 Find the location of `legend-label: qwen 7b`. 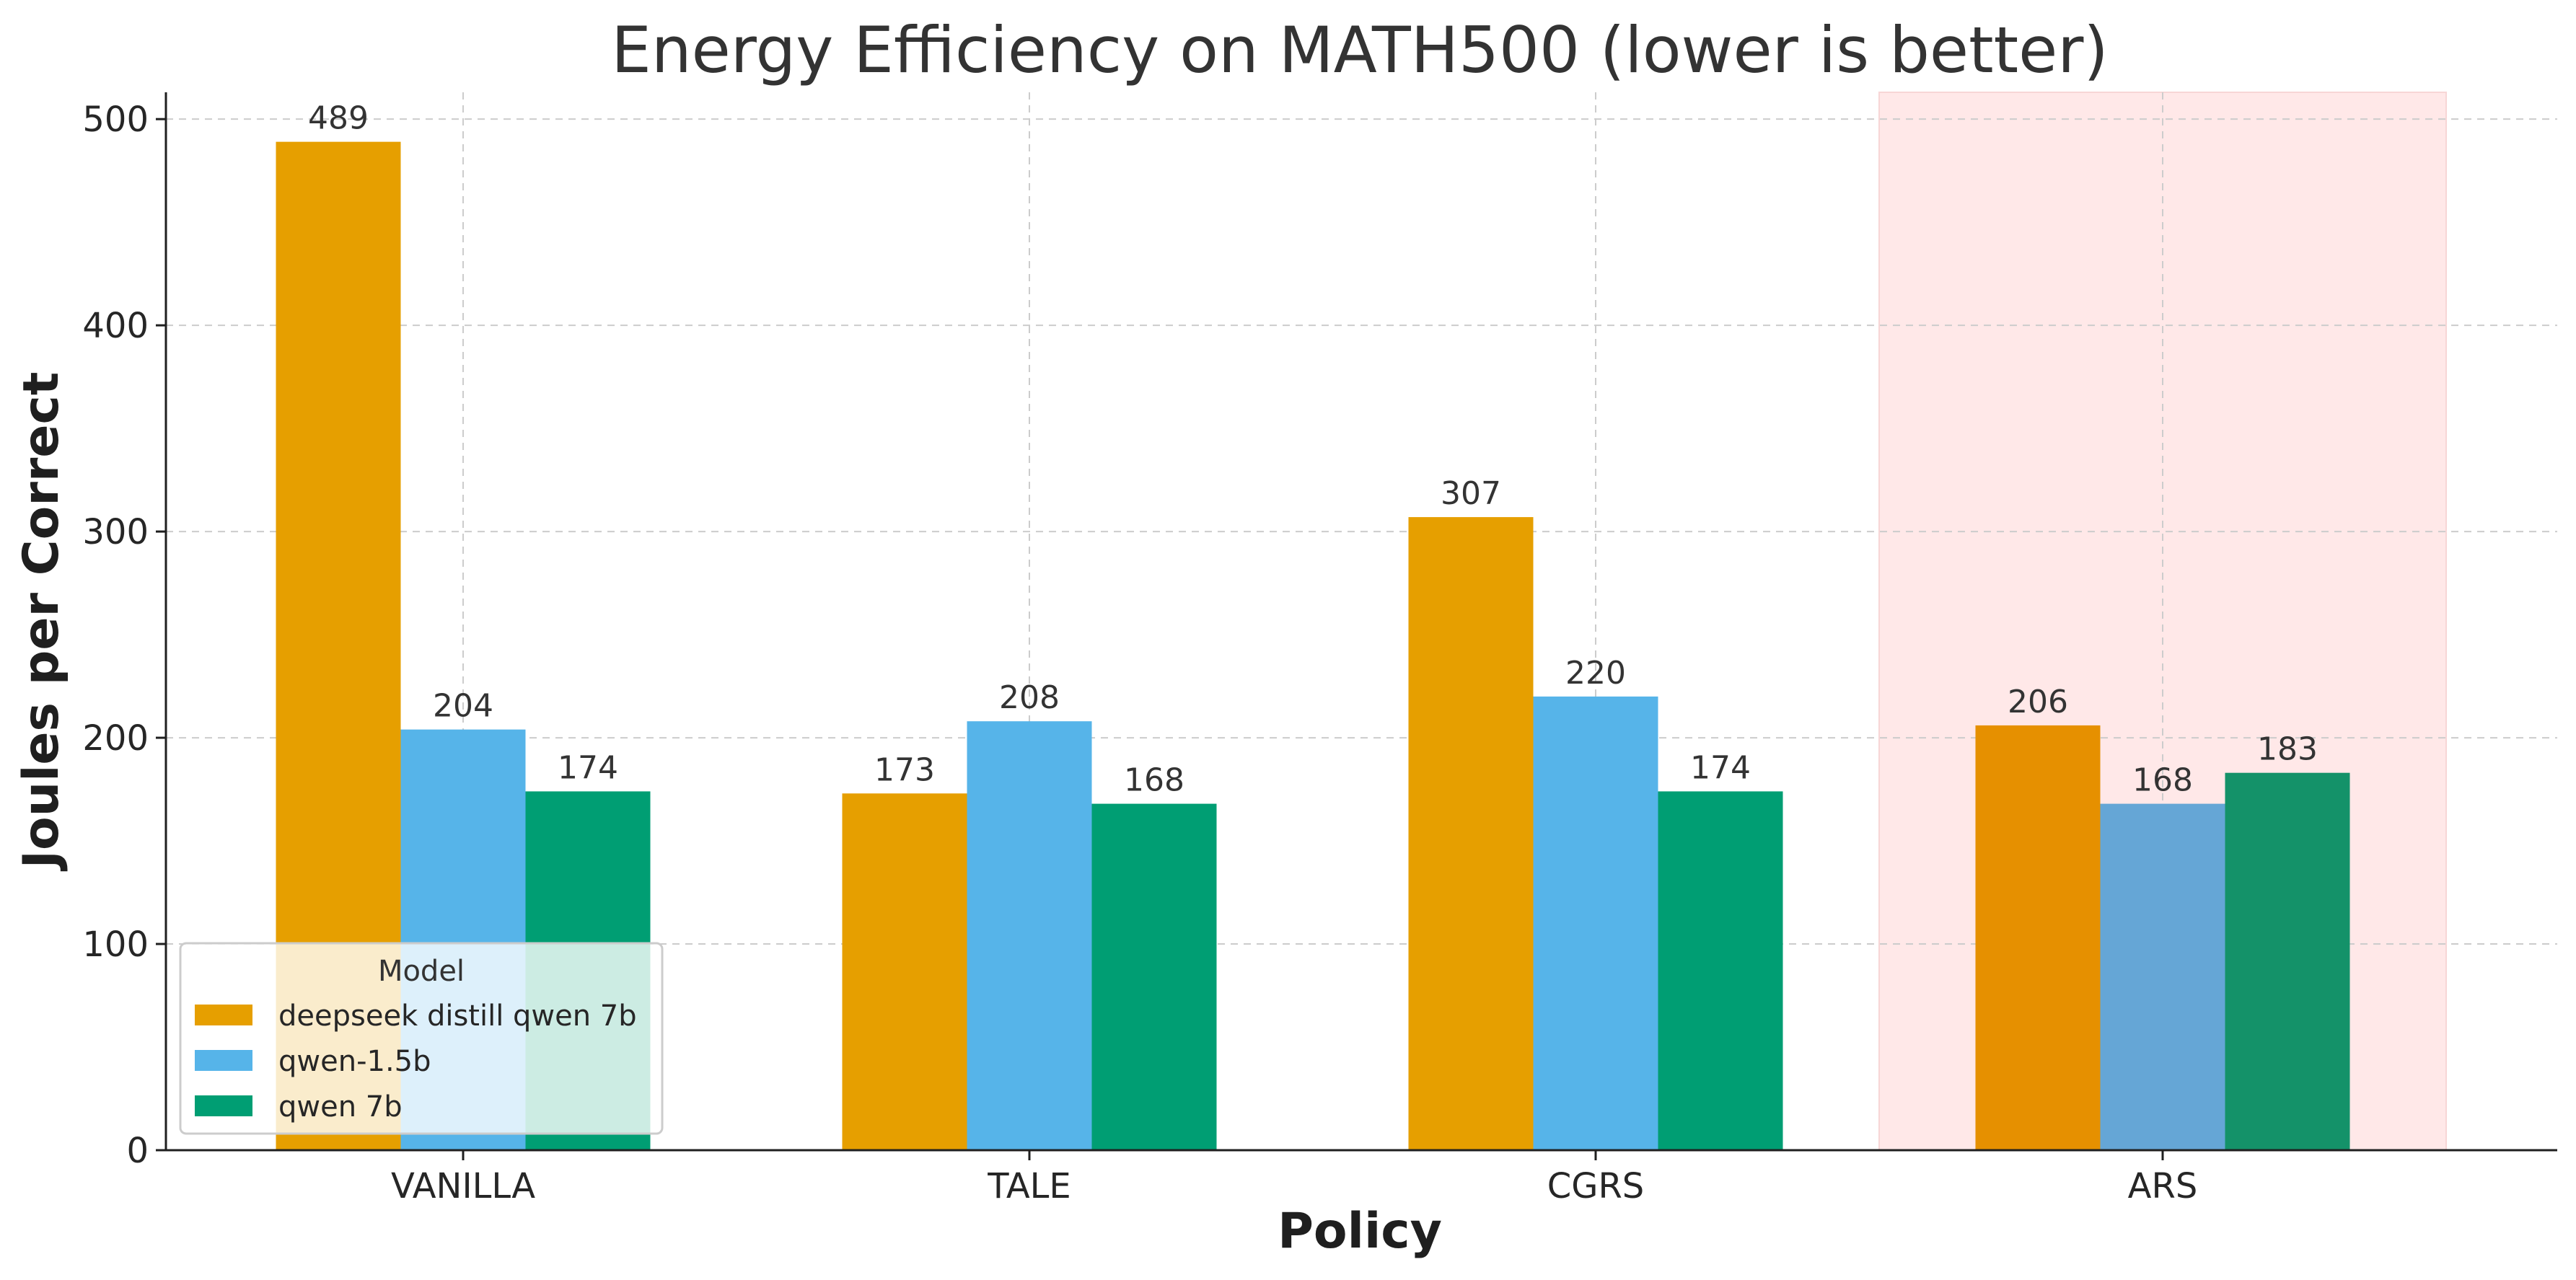

legend-label: qwen 7b is located at coordinates (340, 1107).